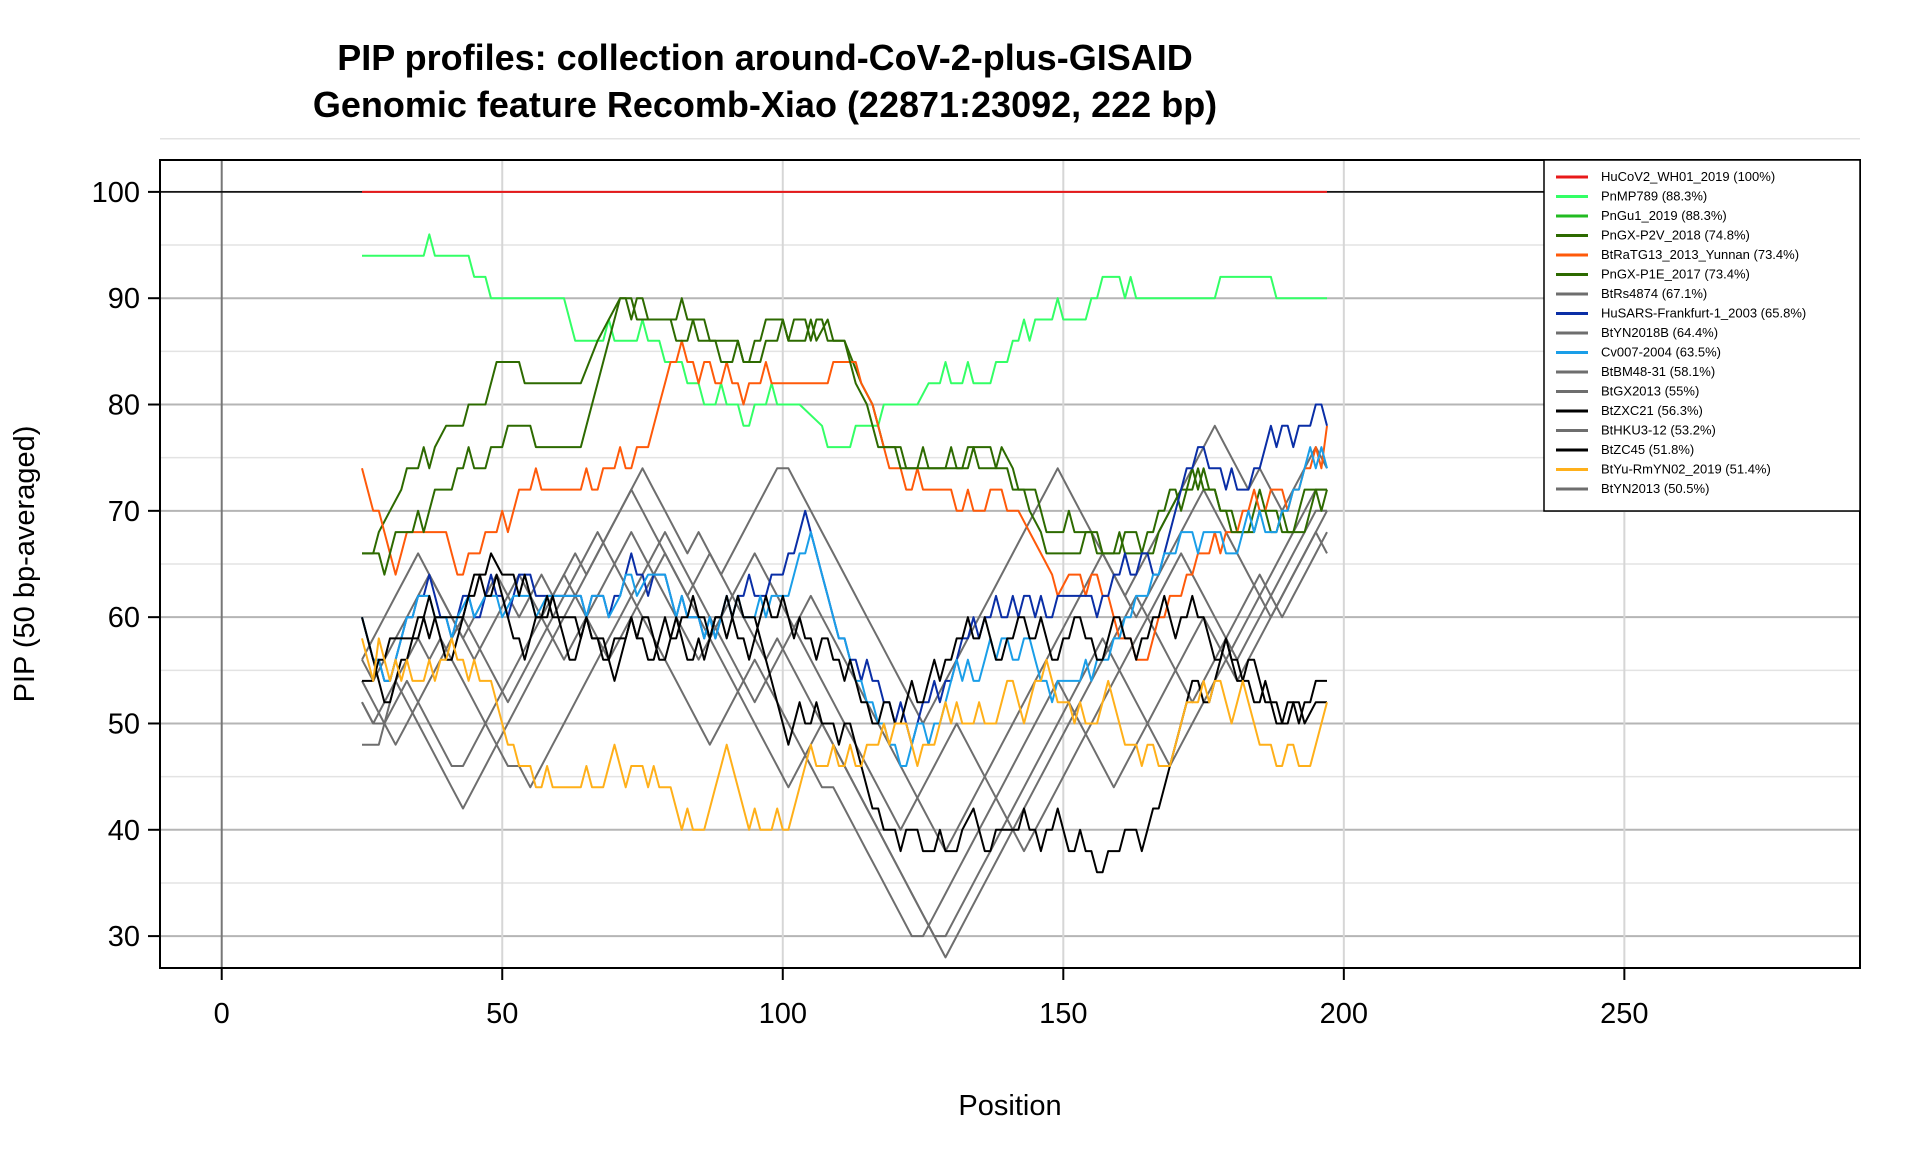 The height and width of the screenshot is (1152, 1920). I want to click on legend-entry: BtYN2013 (50.5%), so click(1655, 488).